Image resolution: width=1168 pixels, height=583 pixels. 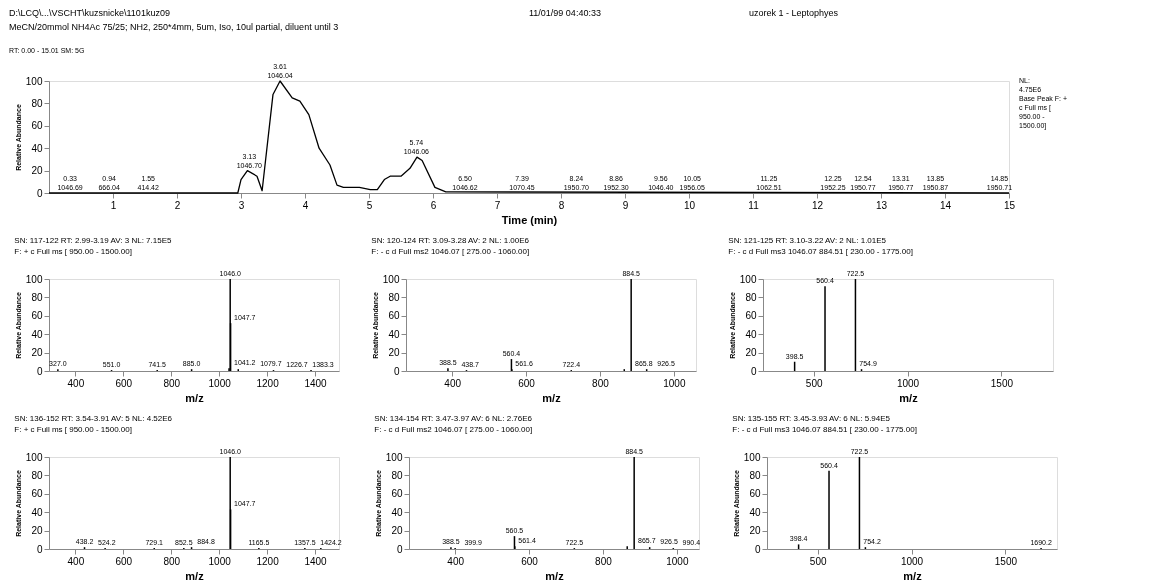 What do you see at coordinates (174, 27) in the screenshot?
I see `chart-subtitle: MeCN/20mmol NH4Ac 75/25; NH2, 250*4mm, 5um, Iso, 10ul partial, diluent until 3` at bounding box center [174, 27].